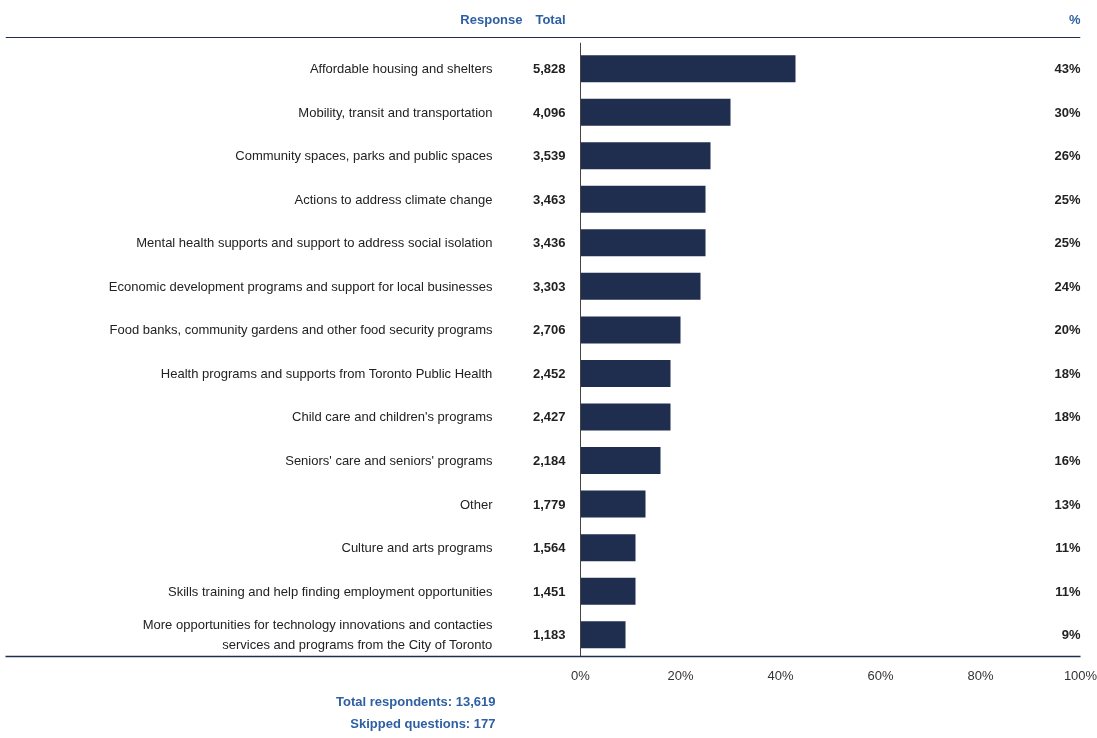 The image size is (1097, 738). I want to click on y-tick-label: Economic development programs and support for local businesses, so click(300, 286).